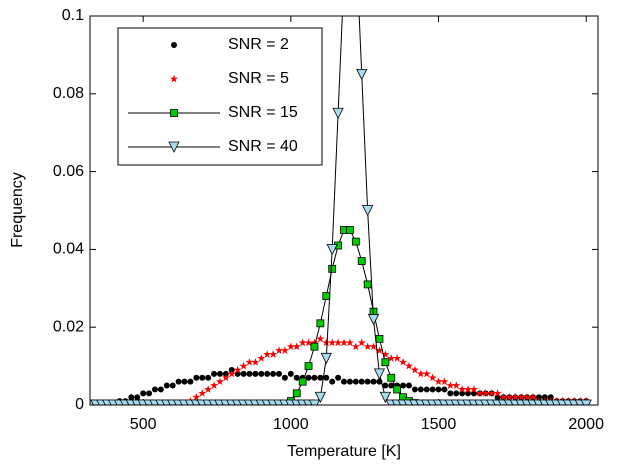 Image resolution: width=617 pixels, height=473 pixels. Describe the element at coordinates (68, 326) in the screenshot. I see `y-tick-label: 0.02` at that location.